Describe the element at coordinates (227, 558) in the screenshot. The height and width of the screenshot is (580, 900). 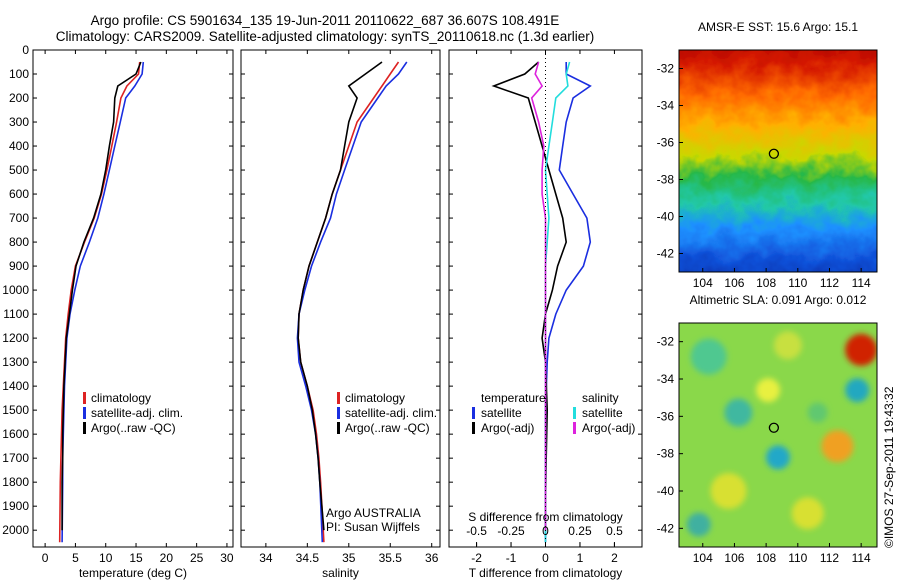
I see `x-tick-label: 30` at that location.